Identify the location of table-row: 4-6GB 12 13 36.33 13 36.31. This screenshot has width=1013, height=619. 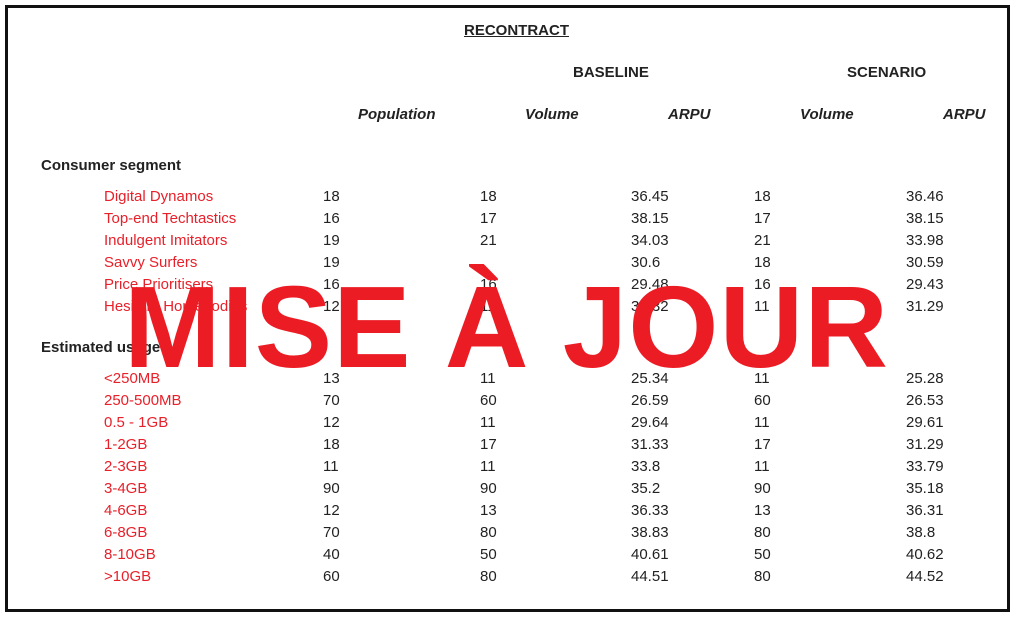
(506, 513).